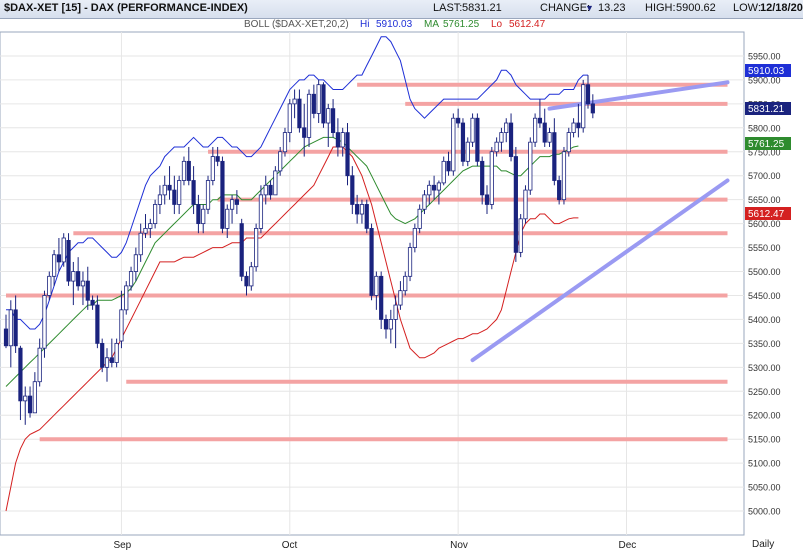 The width and height of the screenshot is (803, 552). Describe the element at coordinates (768, 143) in the screenshot. I see `ma-tag` at that location.